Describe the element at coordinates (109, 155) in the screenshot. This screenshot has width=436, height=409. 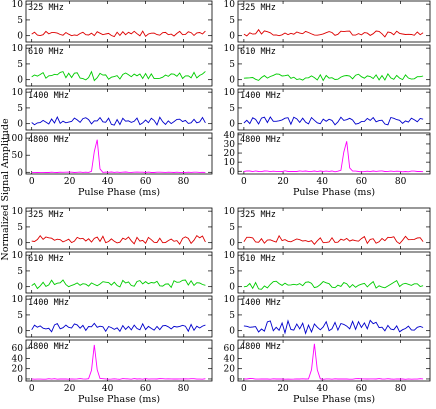
I see `panel-4800-mhz: 0 50 100 4800 MHz` at that location.